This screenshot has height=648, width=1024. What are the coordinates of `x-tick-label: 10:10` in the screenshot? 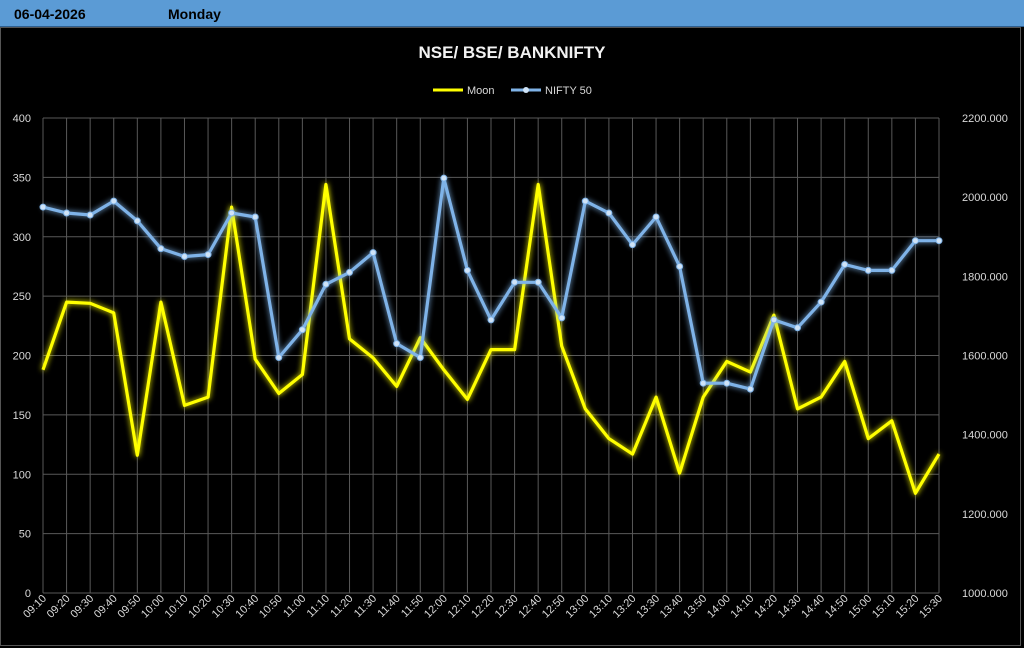 It's located at (177, 607).